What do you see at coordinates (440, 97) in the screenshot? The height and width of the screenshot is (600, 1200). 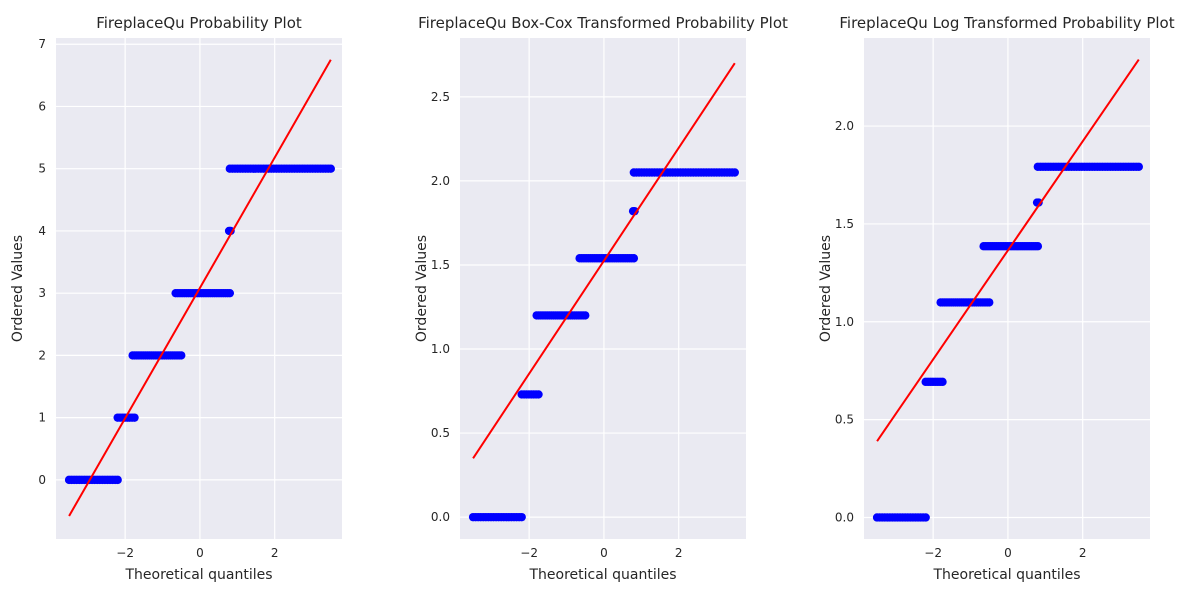 I see `y-tick-label: 2.5` at bounding box center [440, 97].